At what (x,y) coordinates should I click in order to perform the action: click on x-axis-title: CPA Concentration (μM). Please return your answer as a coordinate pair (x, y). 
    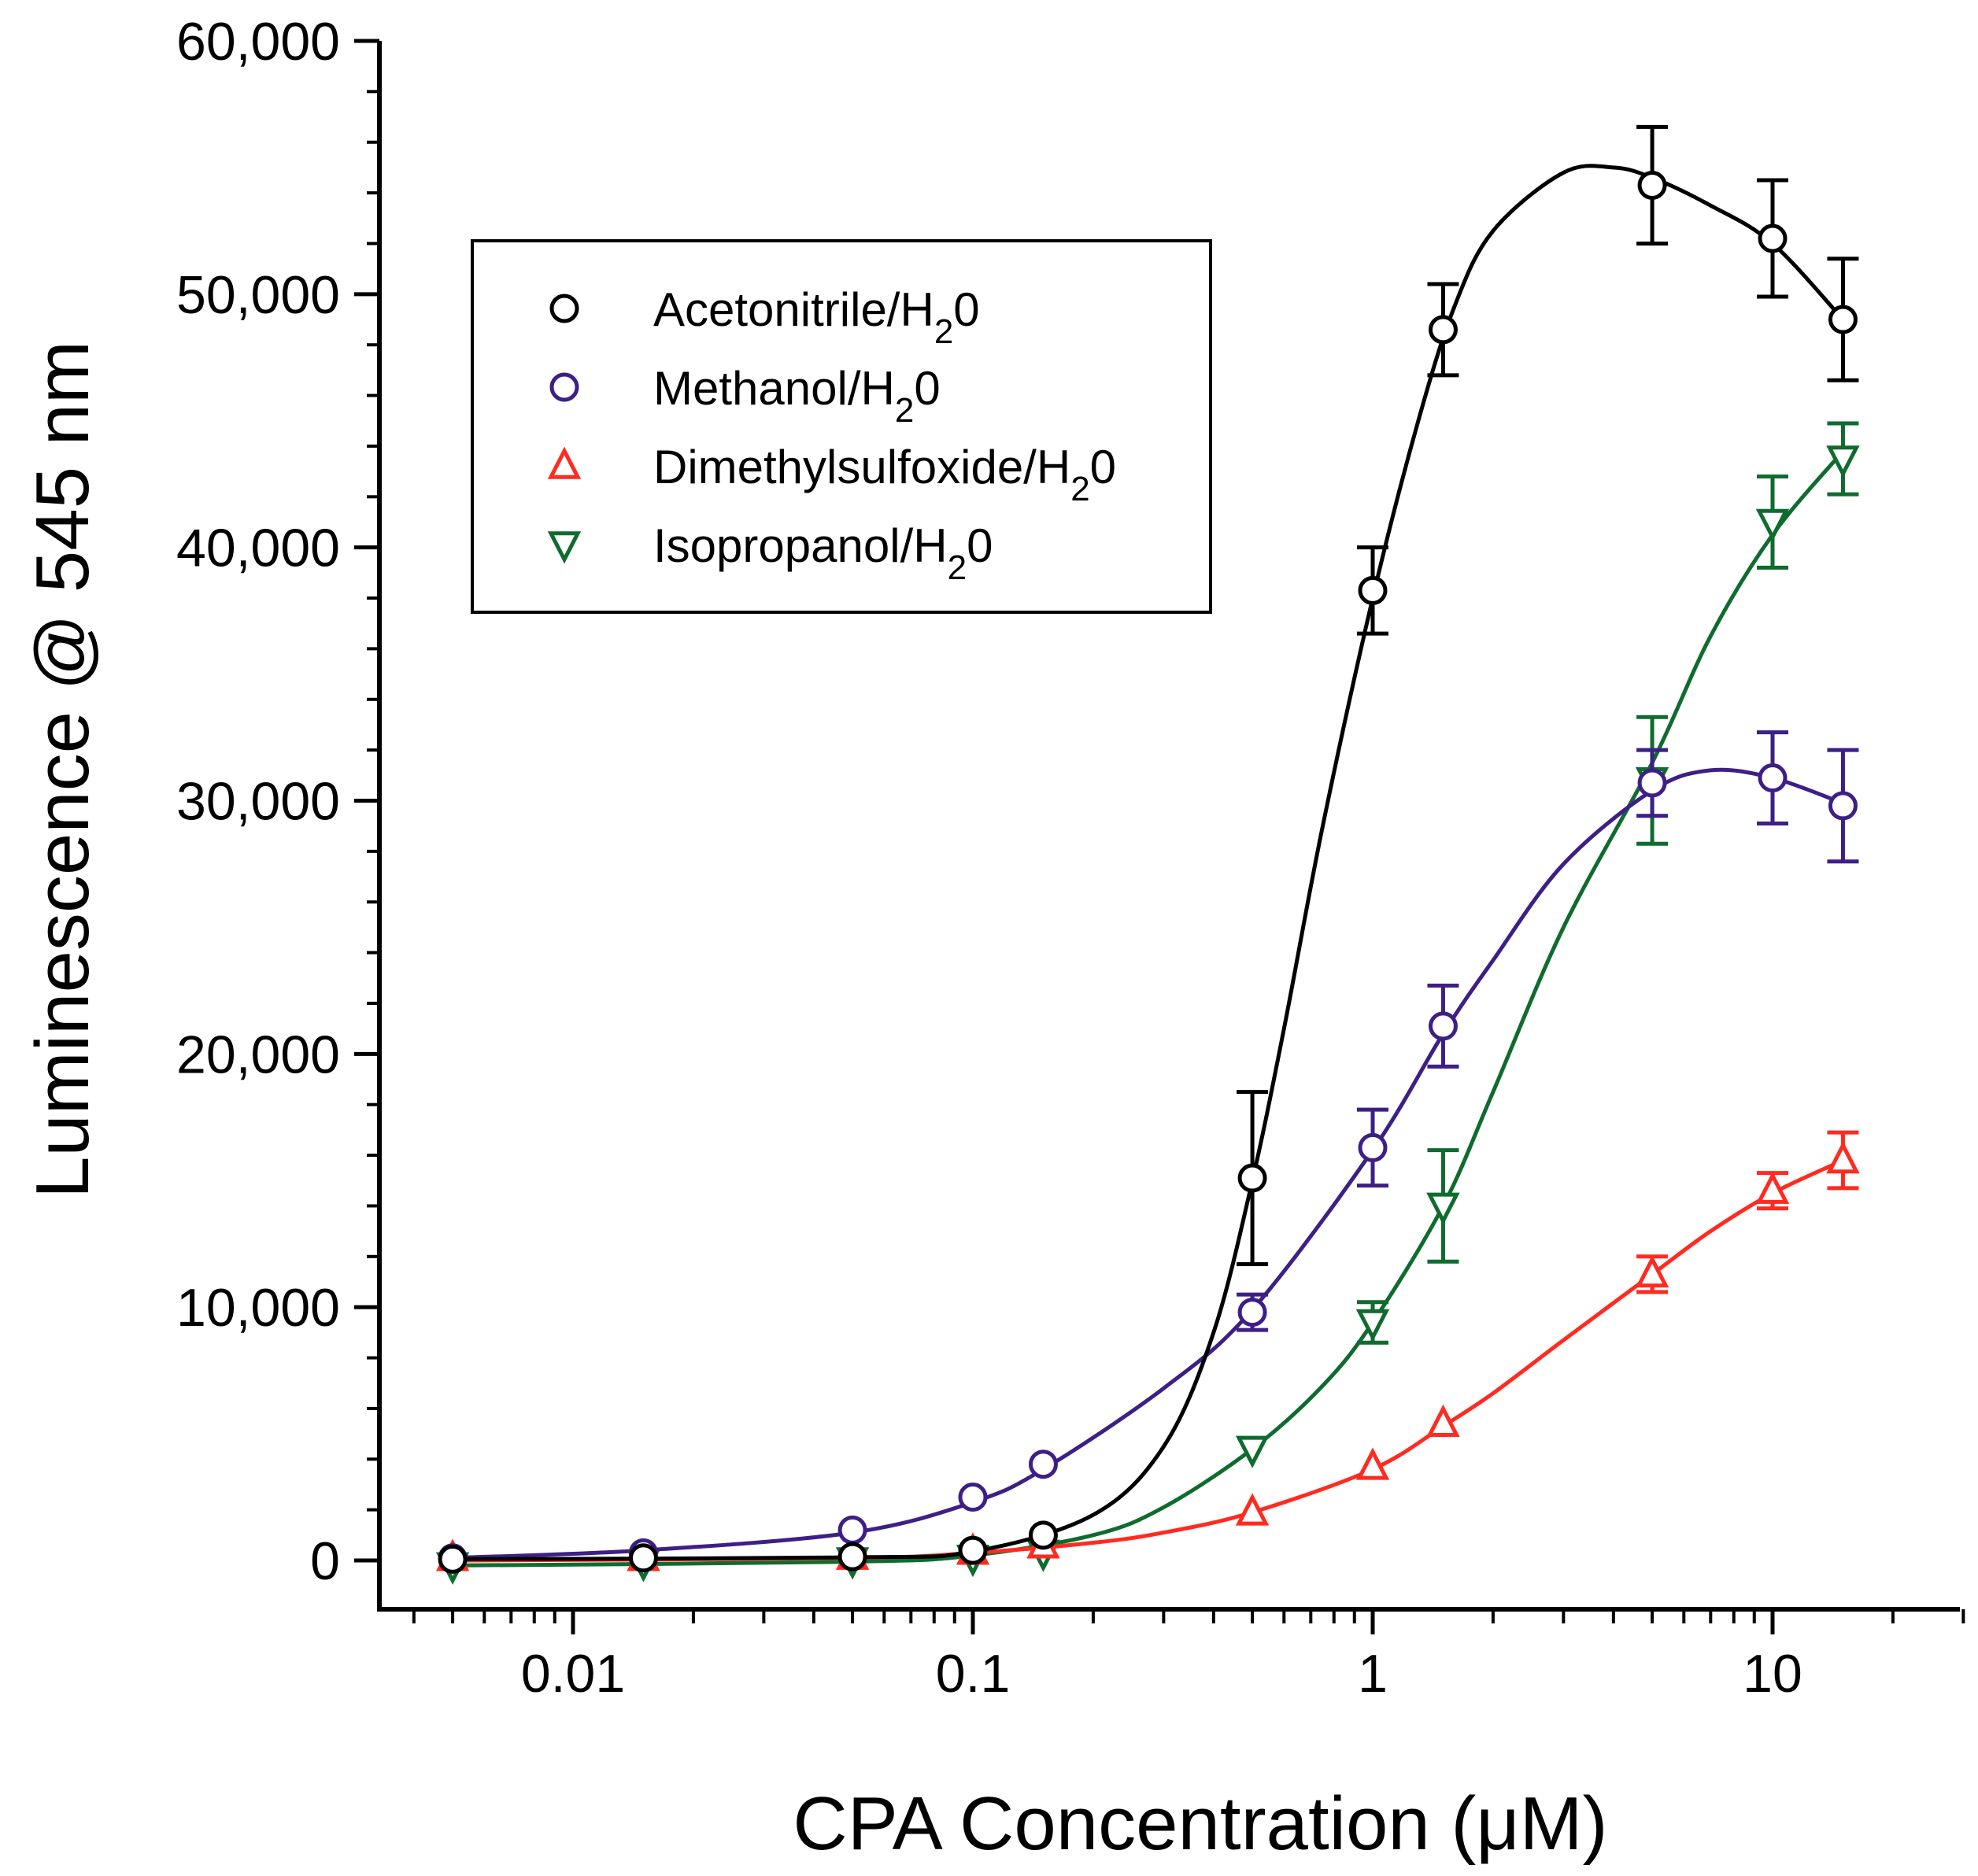
    Looking at the image, I should click on (1200, 1824).